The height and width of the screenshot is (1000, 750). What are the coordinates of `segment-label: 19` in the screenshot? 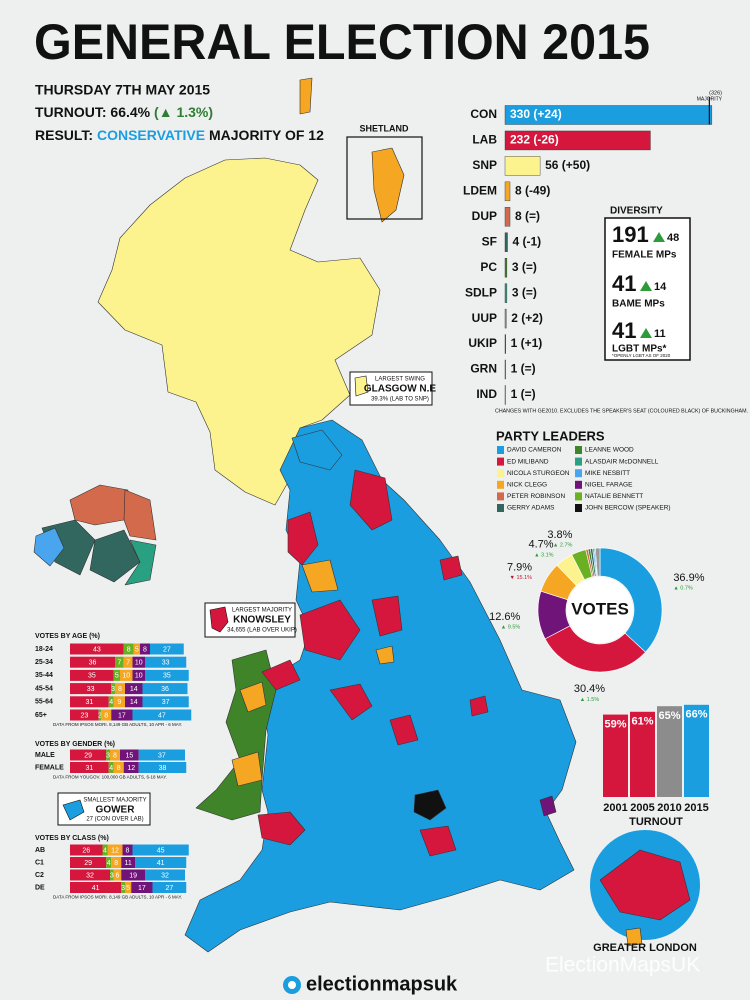 It's located at (133, 875).